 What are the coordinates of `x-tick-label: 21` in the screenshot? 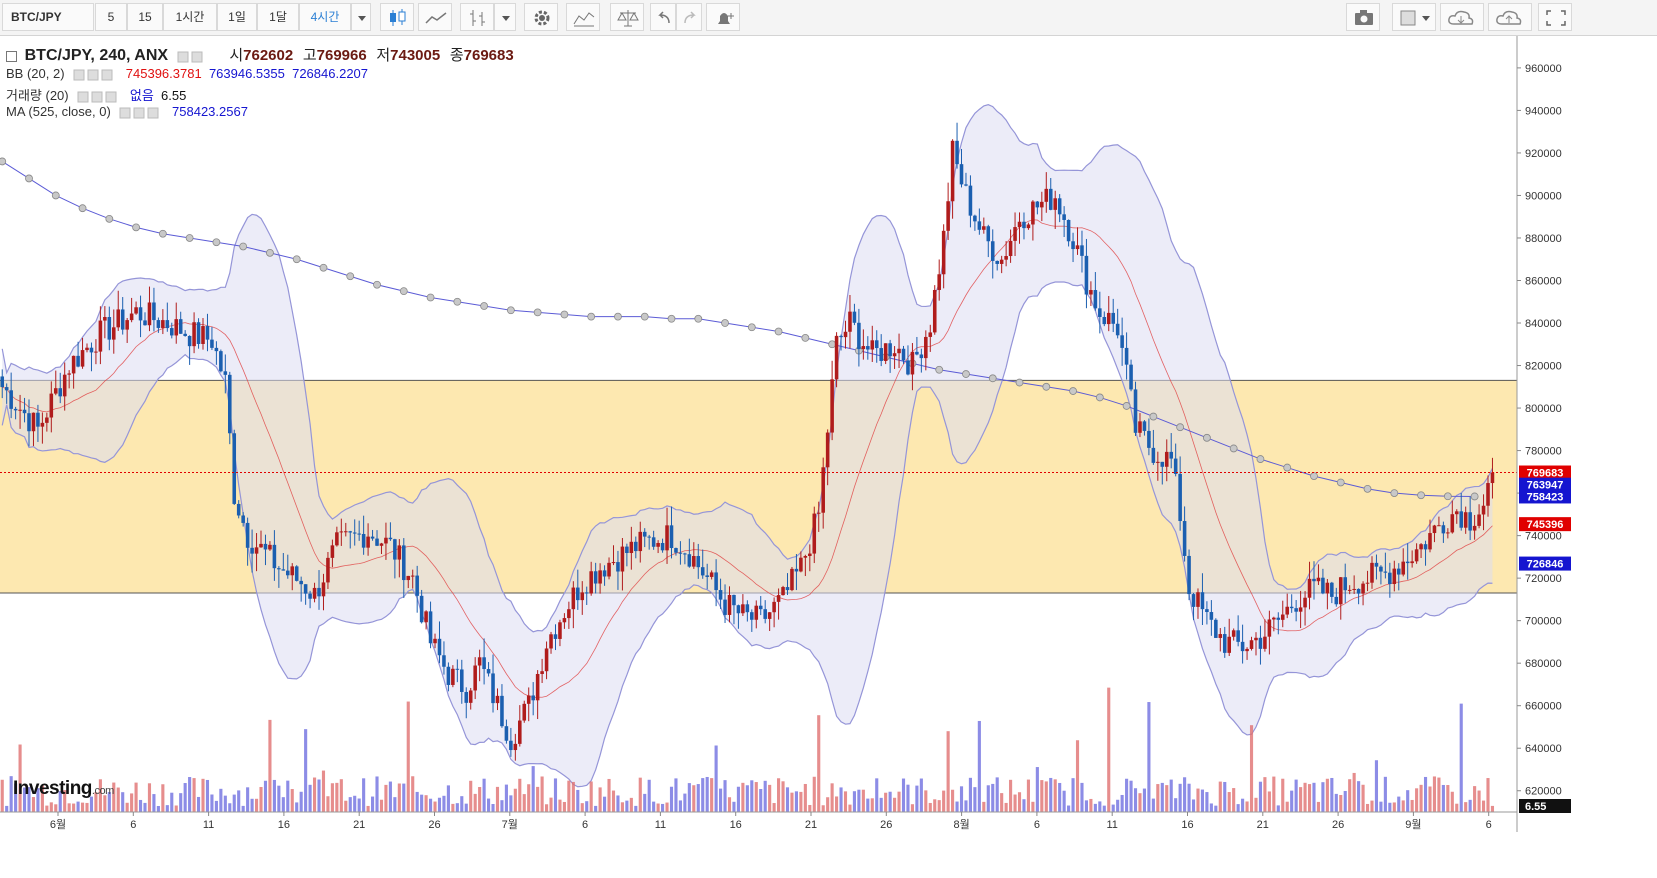 It's located at (811, 825).